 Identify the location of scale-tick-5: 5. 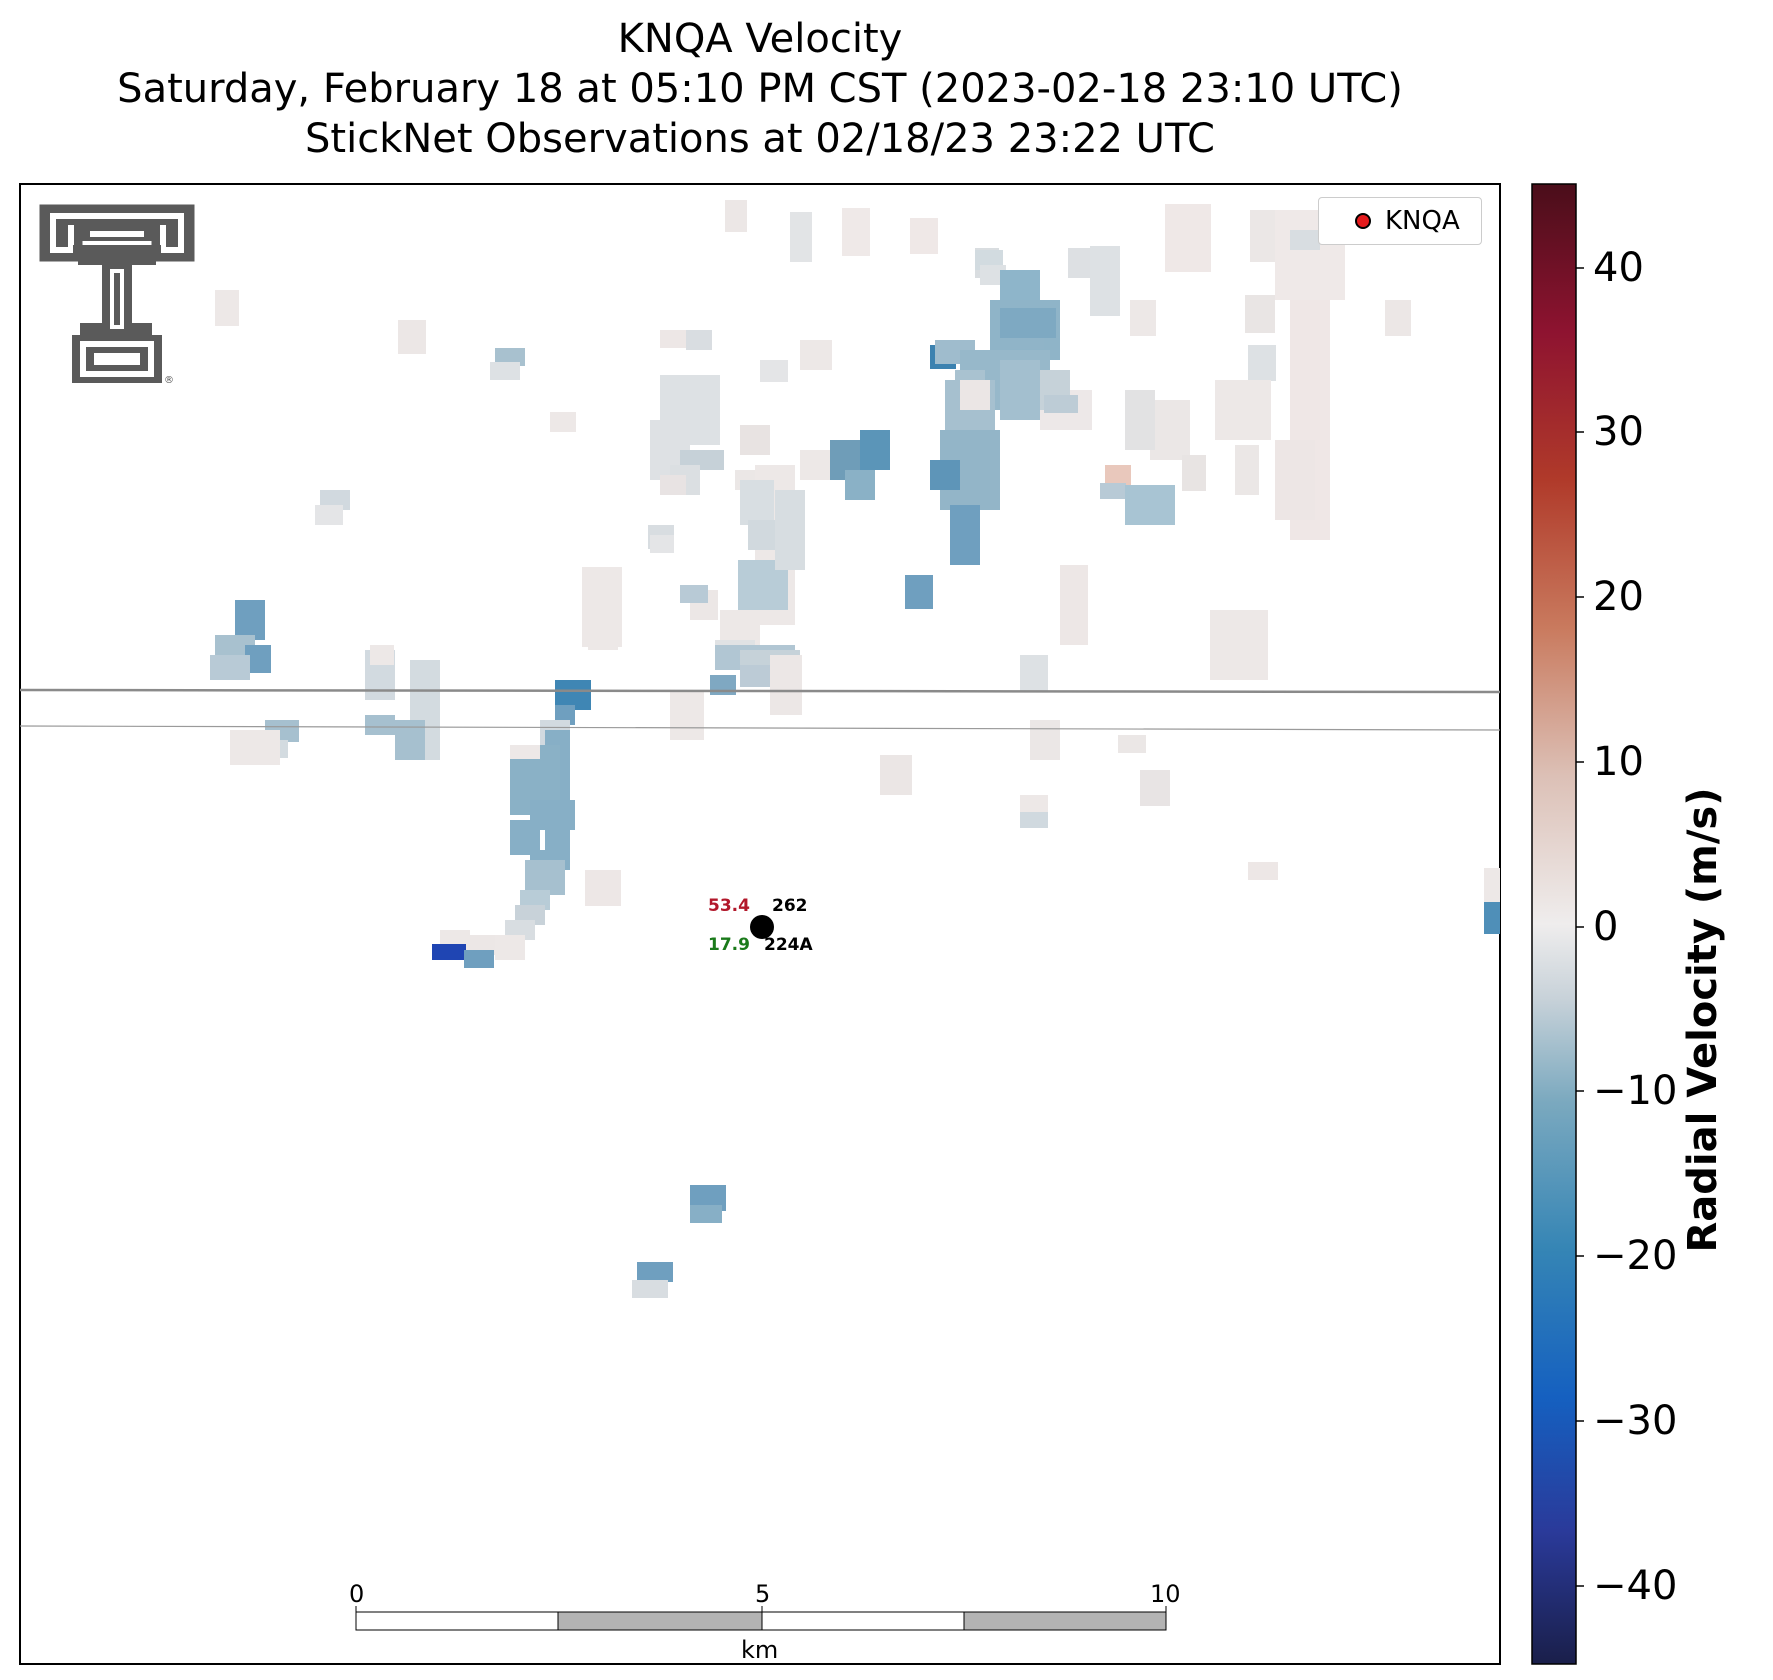
(763, 1594).